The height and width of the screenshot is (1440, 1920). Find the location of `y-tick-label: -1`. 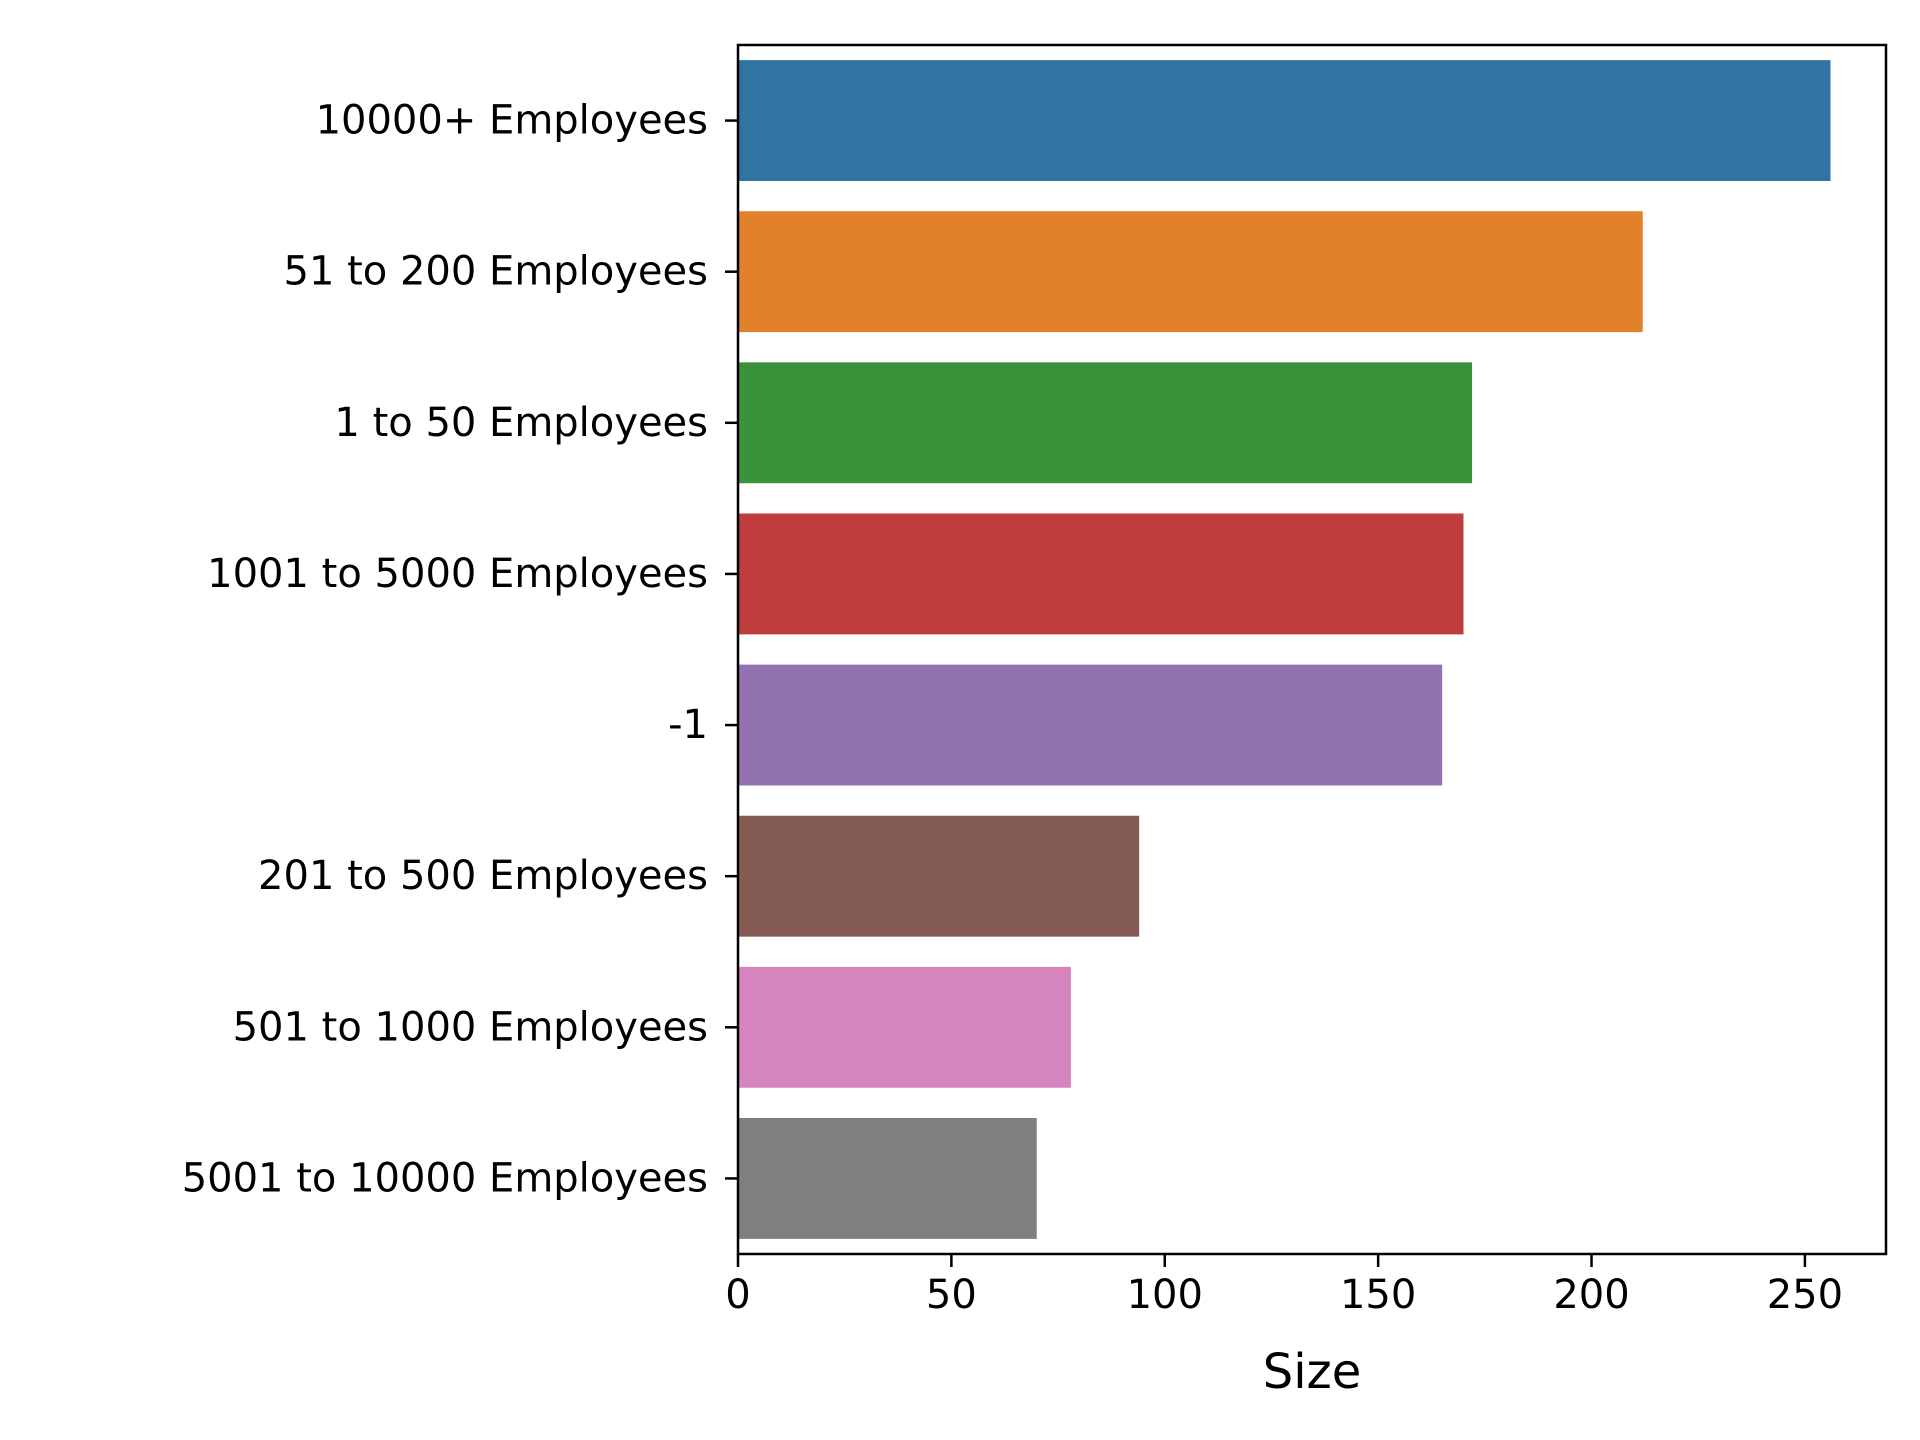

y-tick-label: -1 is located at coordinates (688, 725).